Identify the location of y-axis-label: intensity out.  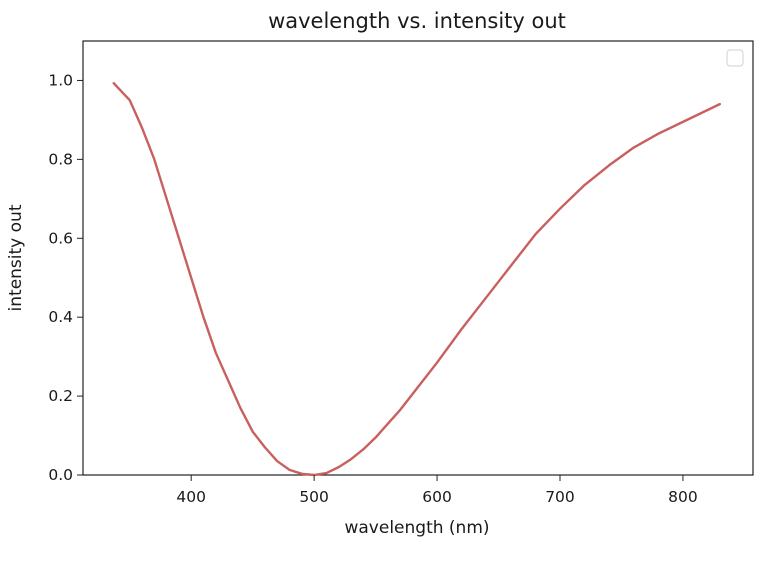
(16, 257).